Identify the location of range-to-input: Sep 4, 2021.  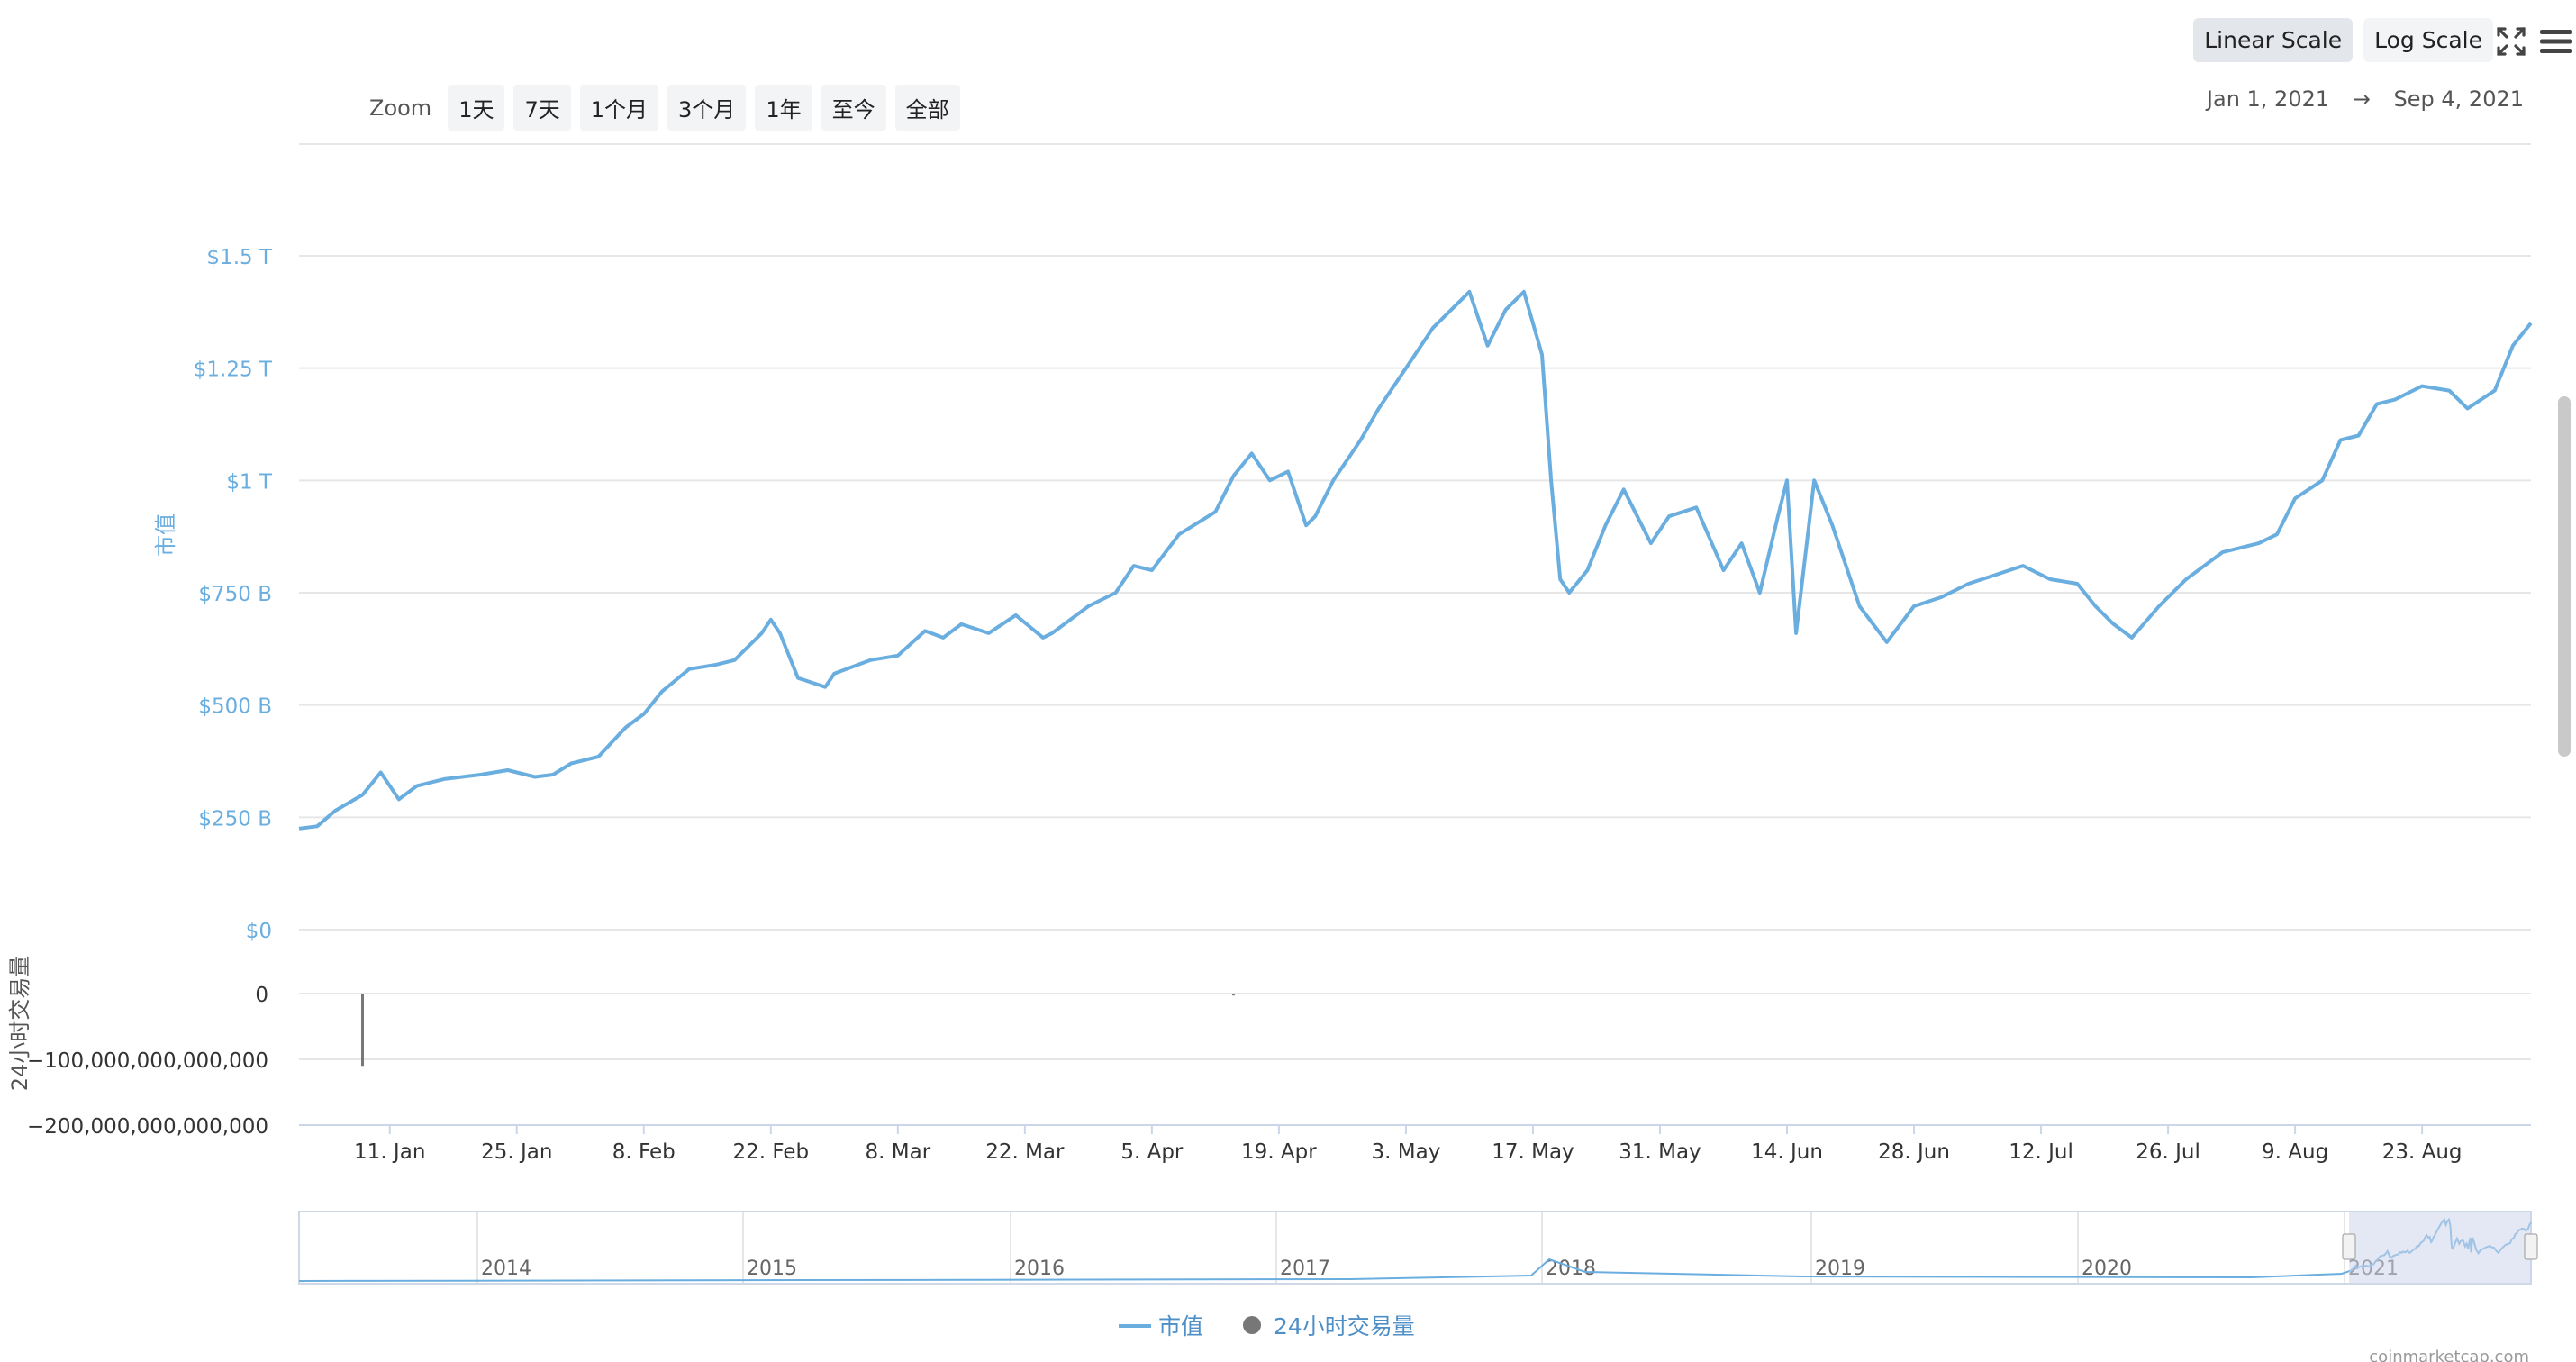
(2458, 99).